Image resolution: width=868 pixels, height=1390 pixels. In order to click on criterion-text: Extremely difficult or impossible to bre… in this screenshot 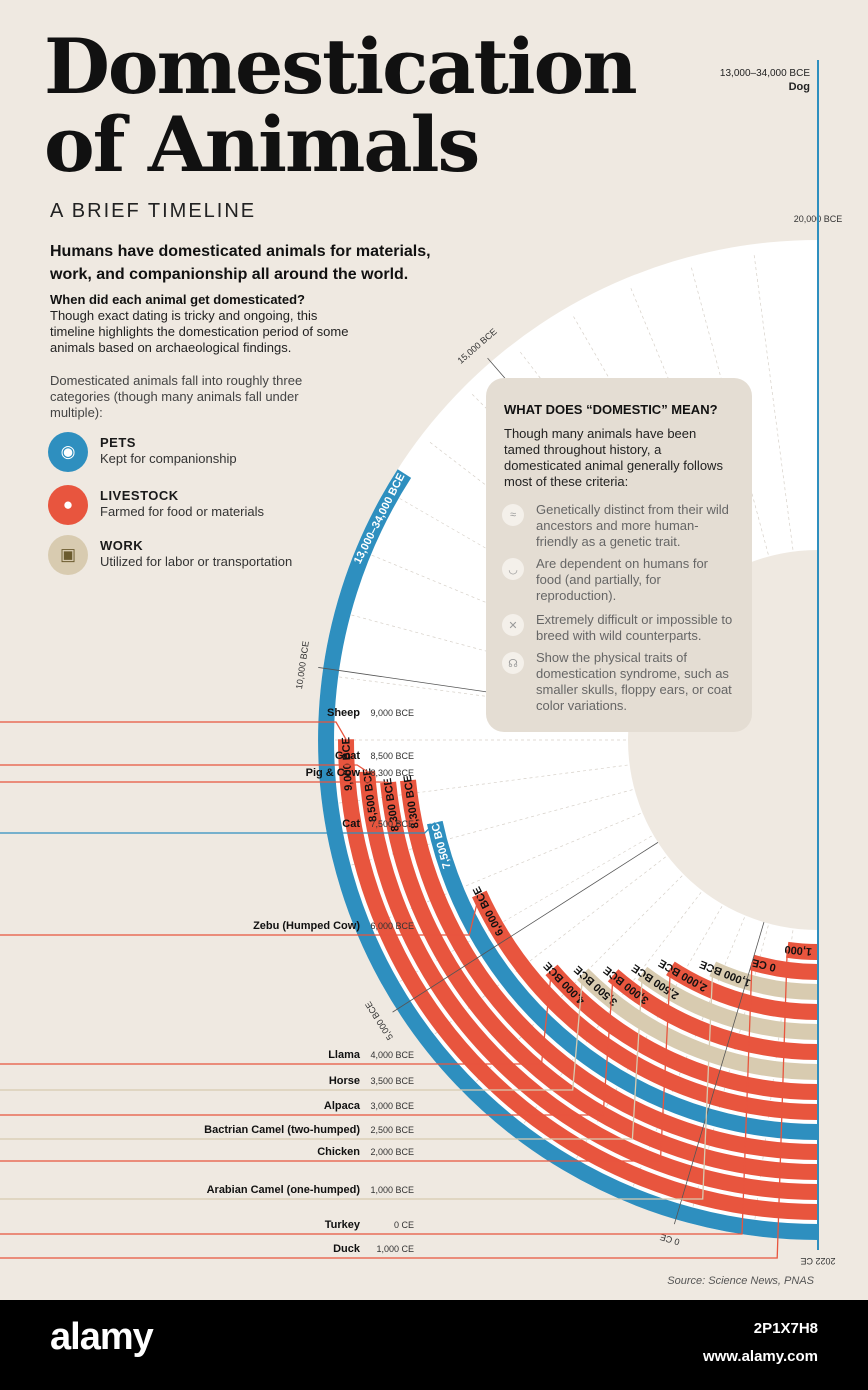, I will do `click(634, 627)`.